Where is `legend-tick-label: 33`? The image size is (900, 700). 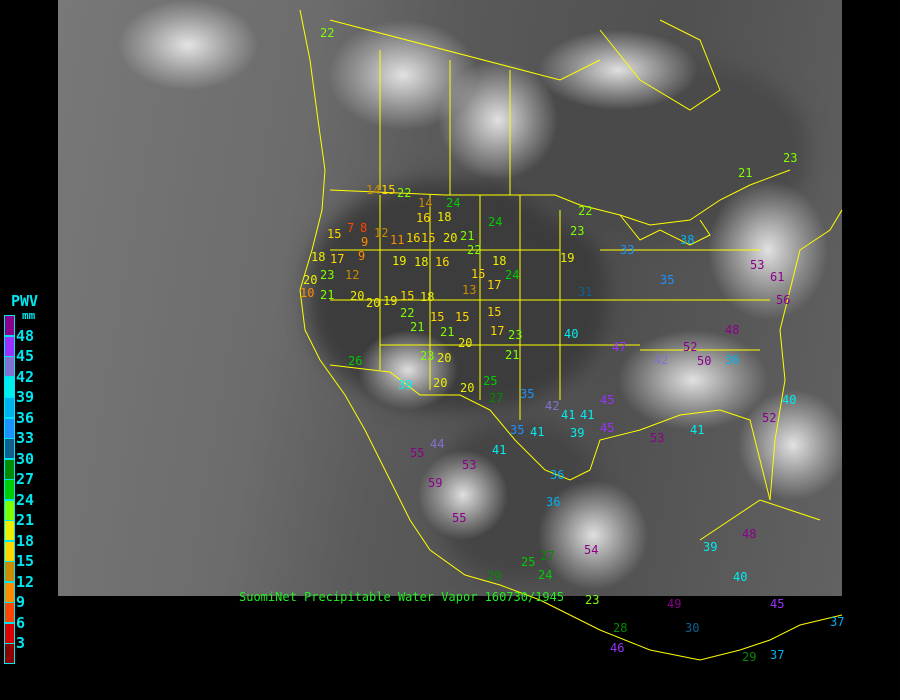 legend-tick-label: 33 is located at coordinates (25, 438).